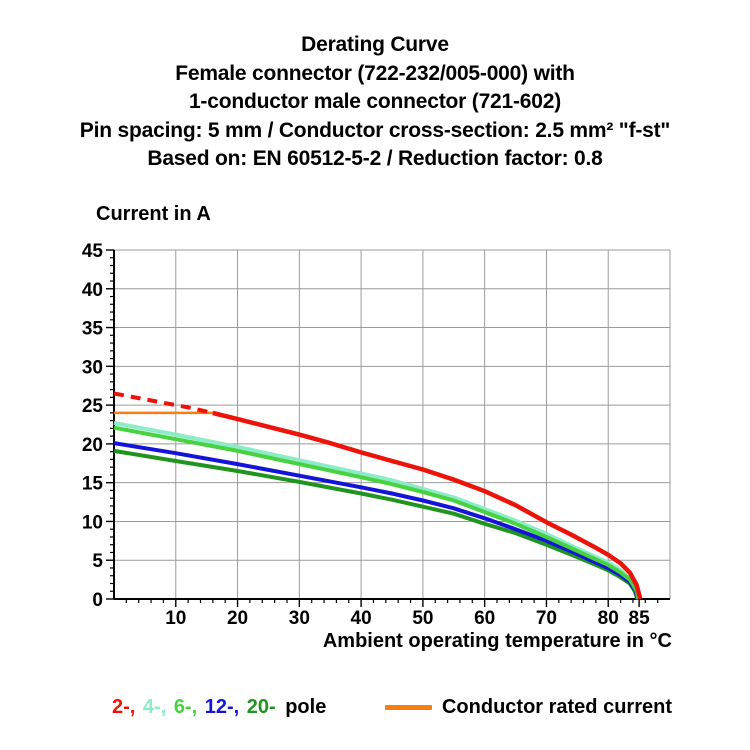  I want to click on legend-pole-4: 4-,, so click(157, 707).